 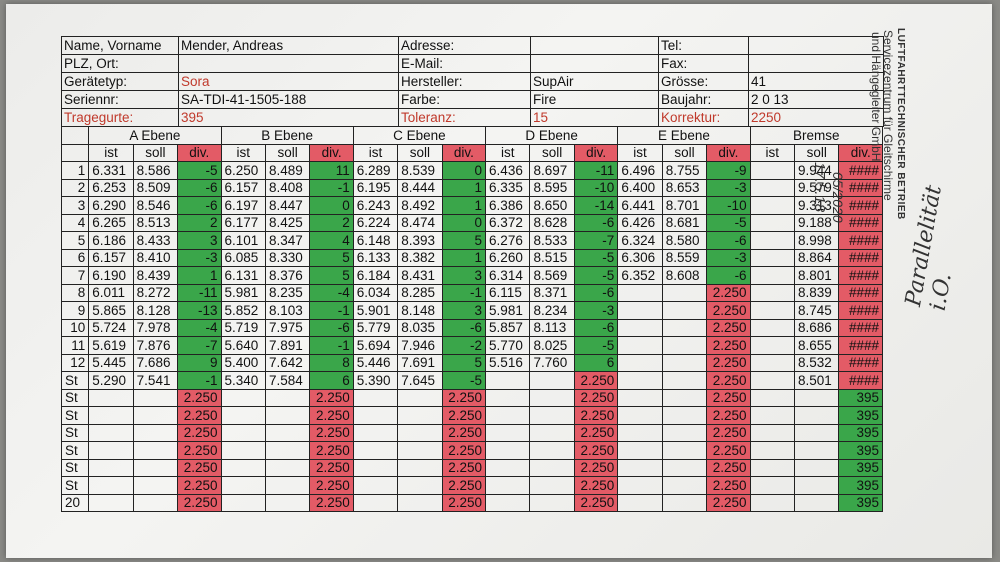 I want to click on email-label: E-Mail:, so click(x=464, y=63).